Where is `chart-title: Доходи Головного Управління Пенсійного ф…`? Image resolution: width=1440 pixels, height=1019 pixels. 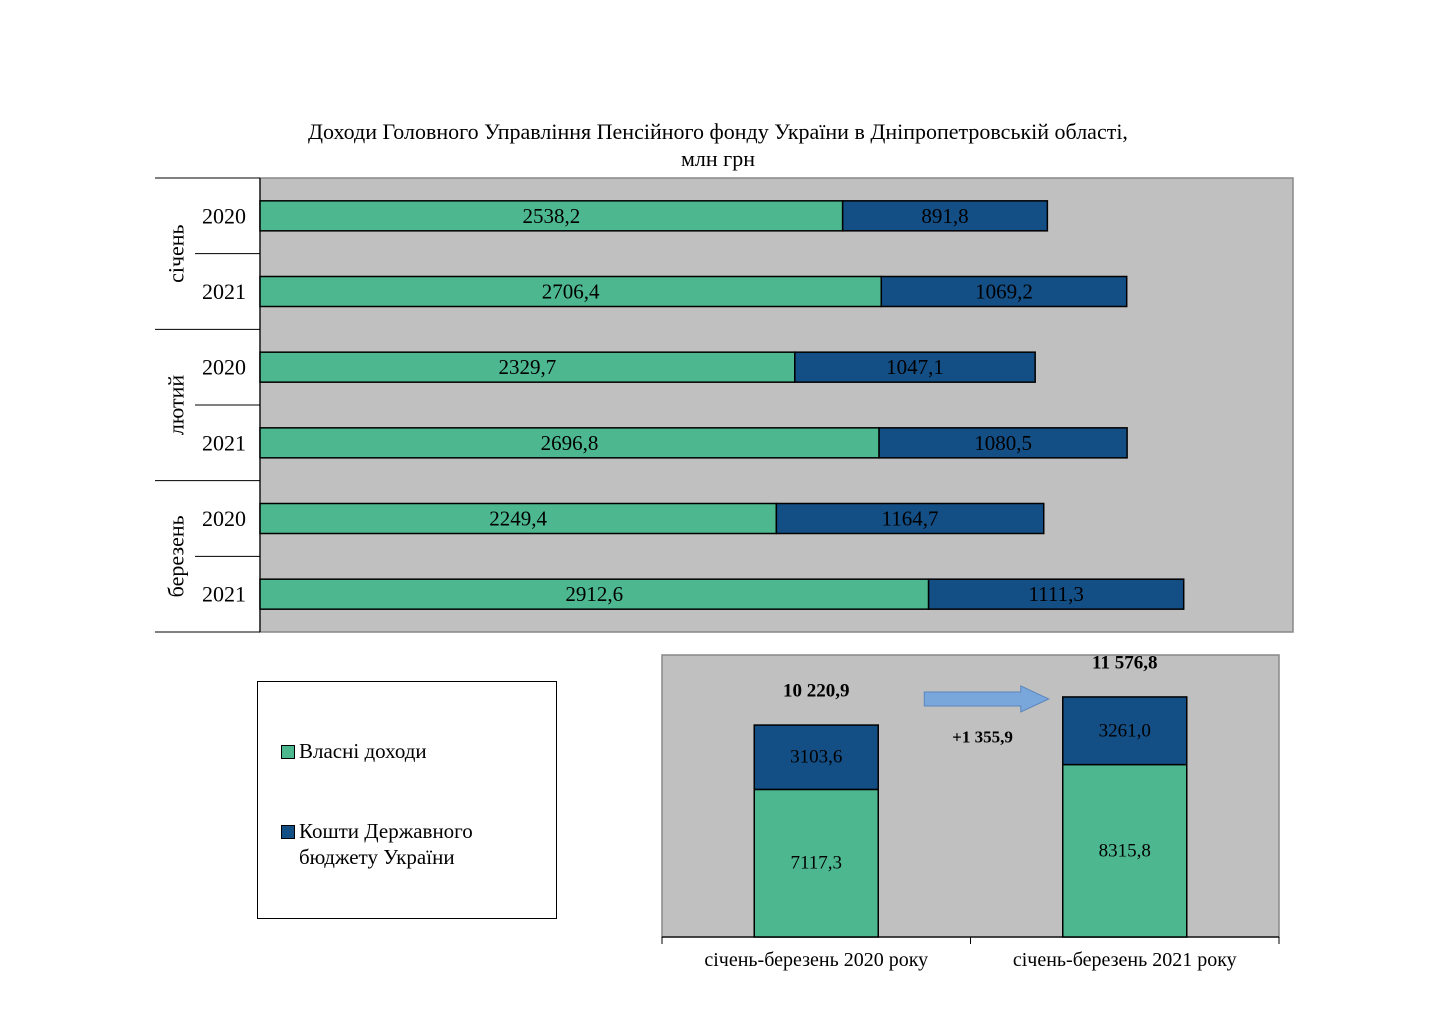 chart-title: Доходи Головного Управління Пенсійного ф… is located at coordinates (718, 145).